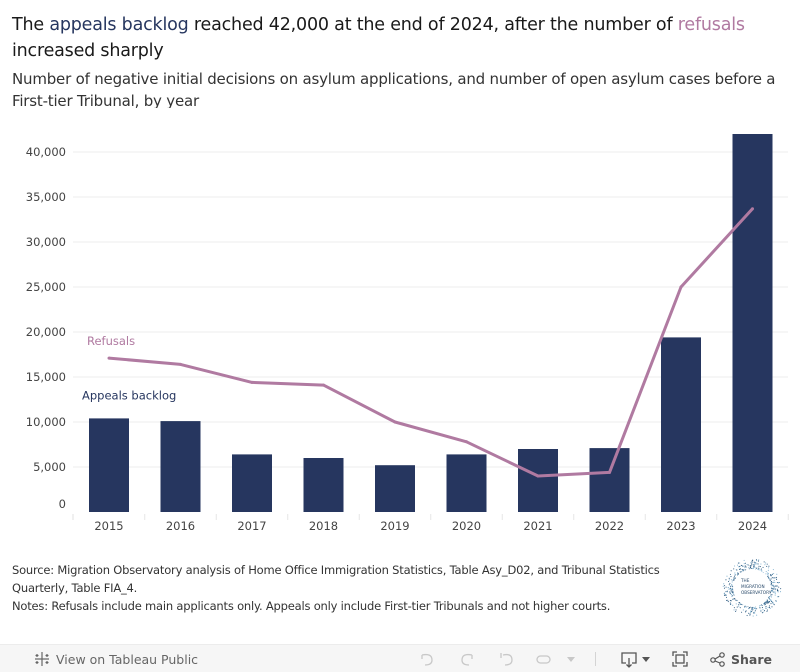  I want to click on fullscreen-icon, so click(680, 659).